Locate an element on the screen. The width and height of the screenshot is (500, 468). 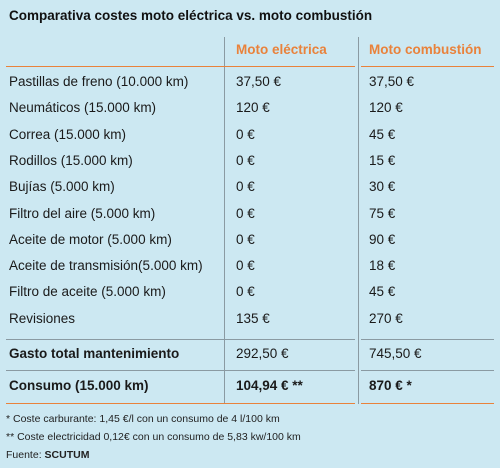
consumption-row-electric: 104,94 € ** is located at coordinates (269, 385).